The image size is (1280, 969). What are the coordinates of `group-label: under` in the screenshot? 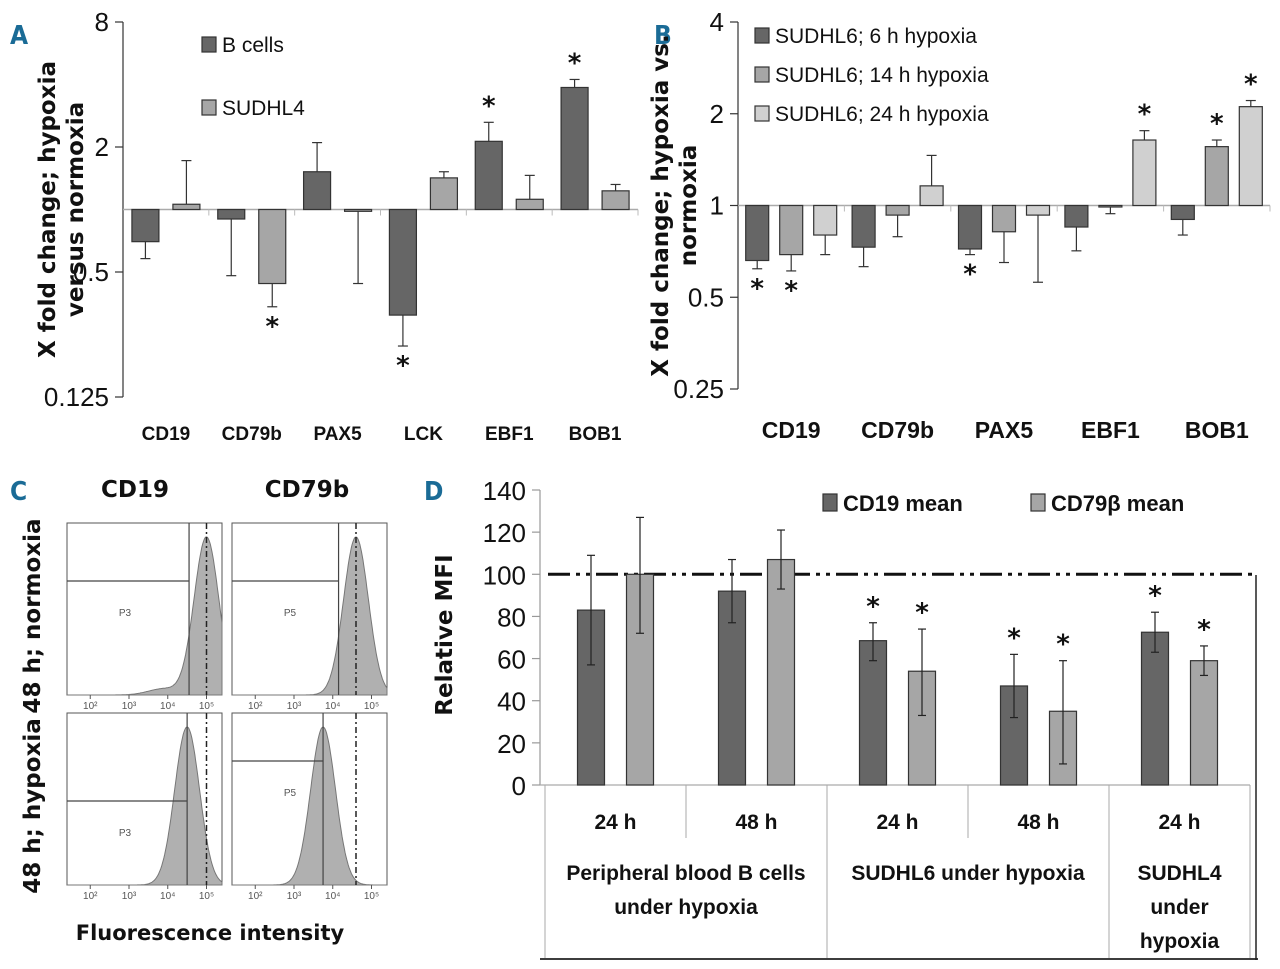 It's located at (1179, 907).